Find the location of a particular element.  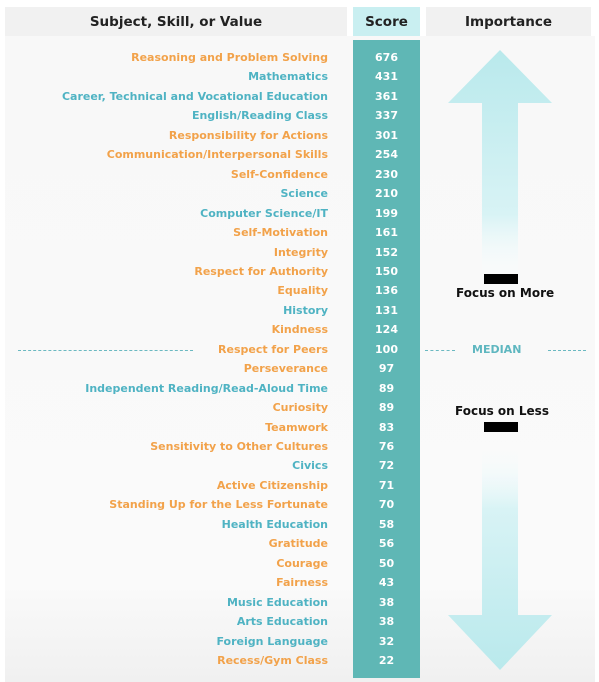

table-row: Computer Science/IT 199 is located at coordinates (299, 213).